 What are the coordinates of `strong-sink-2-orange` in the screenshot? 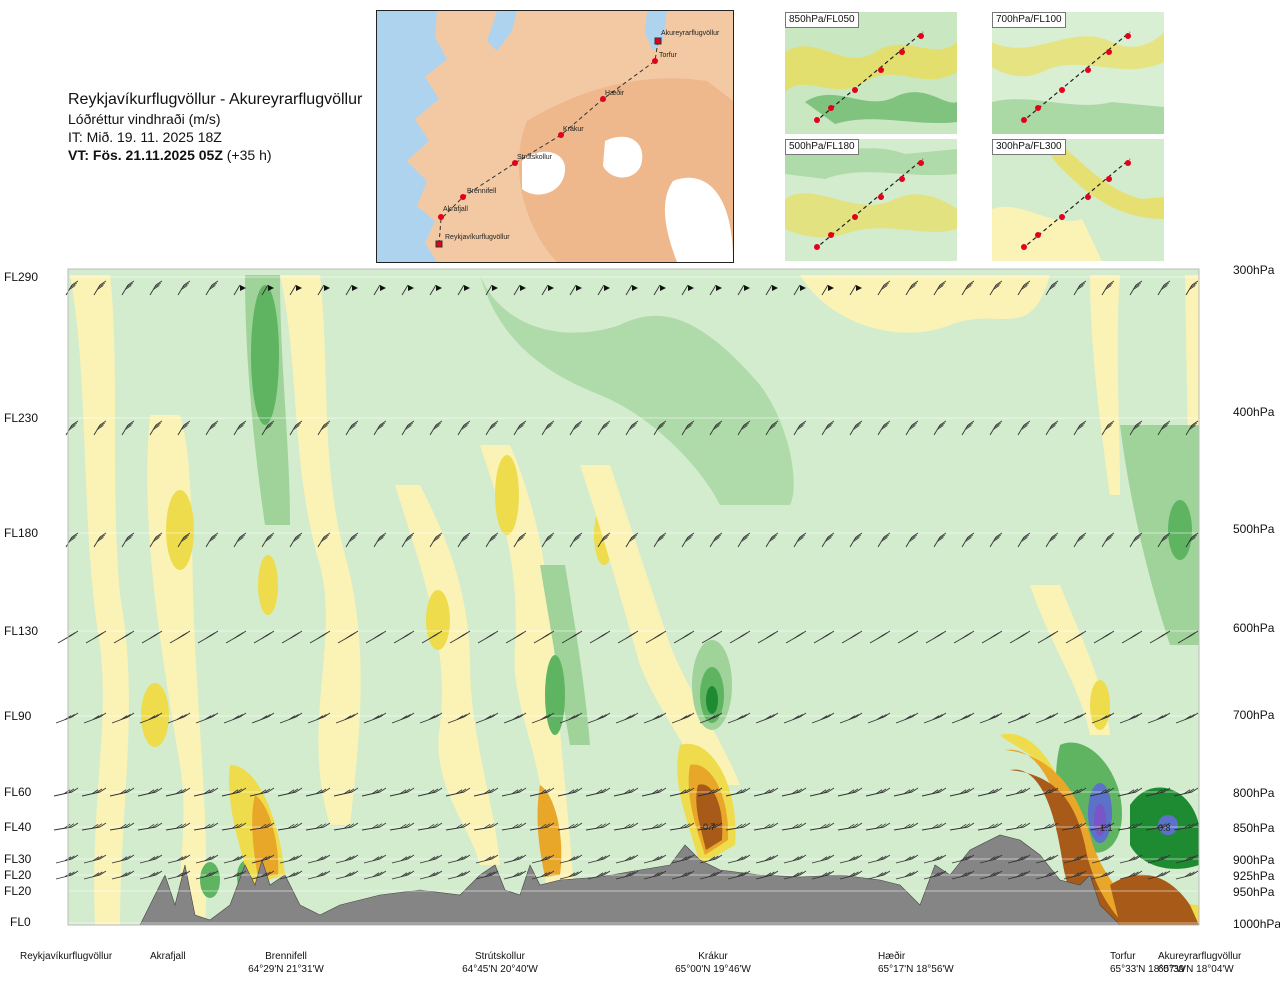 It's located at (549, 831).